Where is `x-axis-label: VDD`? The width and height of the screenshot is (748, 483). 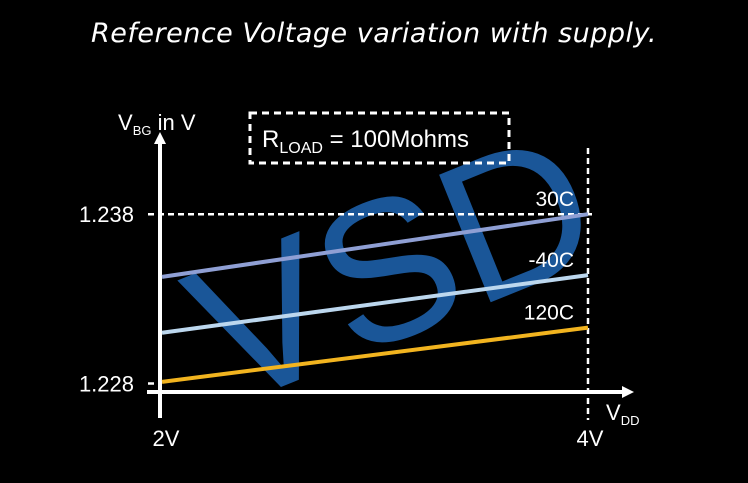 x-axis-label: VDD is located at coordinates (622, 414).